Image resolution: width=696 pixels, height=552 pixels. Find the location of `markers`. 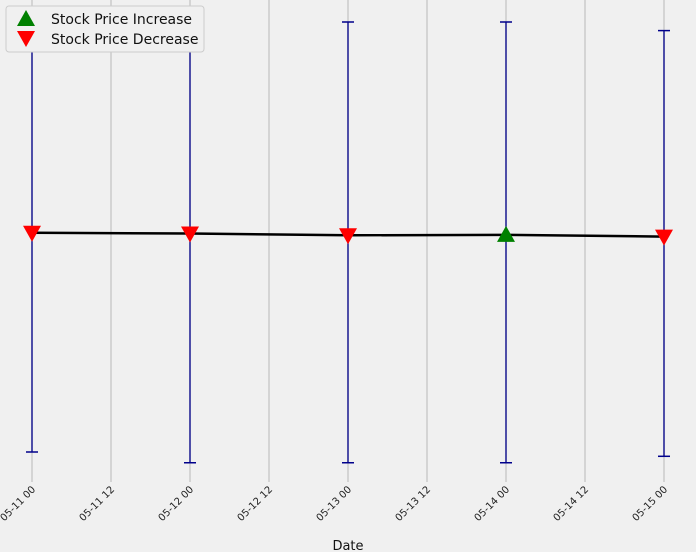

markers is located at coordinates (348, 235).